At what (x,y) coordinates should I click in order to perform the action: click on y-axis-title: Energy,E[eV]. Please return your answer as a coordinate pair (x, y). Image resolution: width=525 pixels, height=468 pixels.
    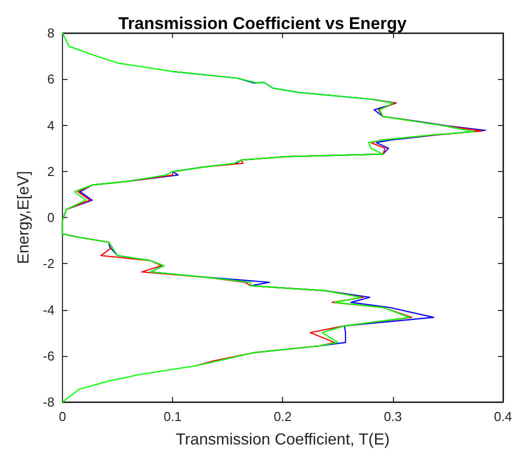
    Looking at the image, I should click on (24, 217).